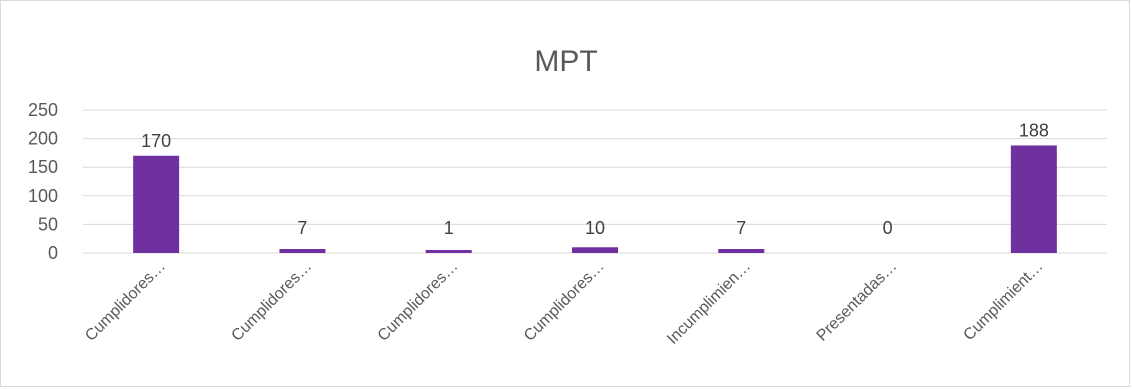 This screenshot has width=1132, height=389. What do you see at coordinates (565, 61) in the screenshot?
I see `chart-title: MPT` at bounding box center [565, 61].